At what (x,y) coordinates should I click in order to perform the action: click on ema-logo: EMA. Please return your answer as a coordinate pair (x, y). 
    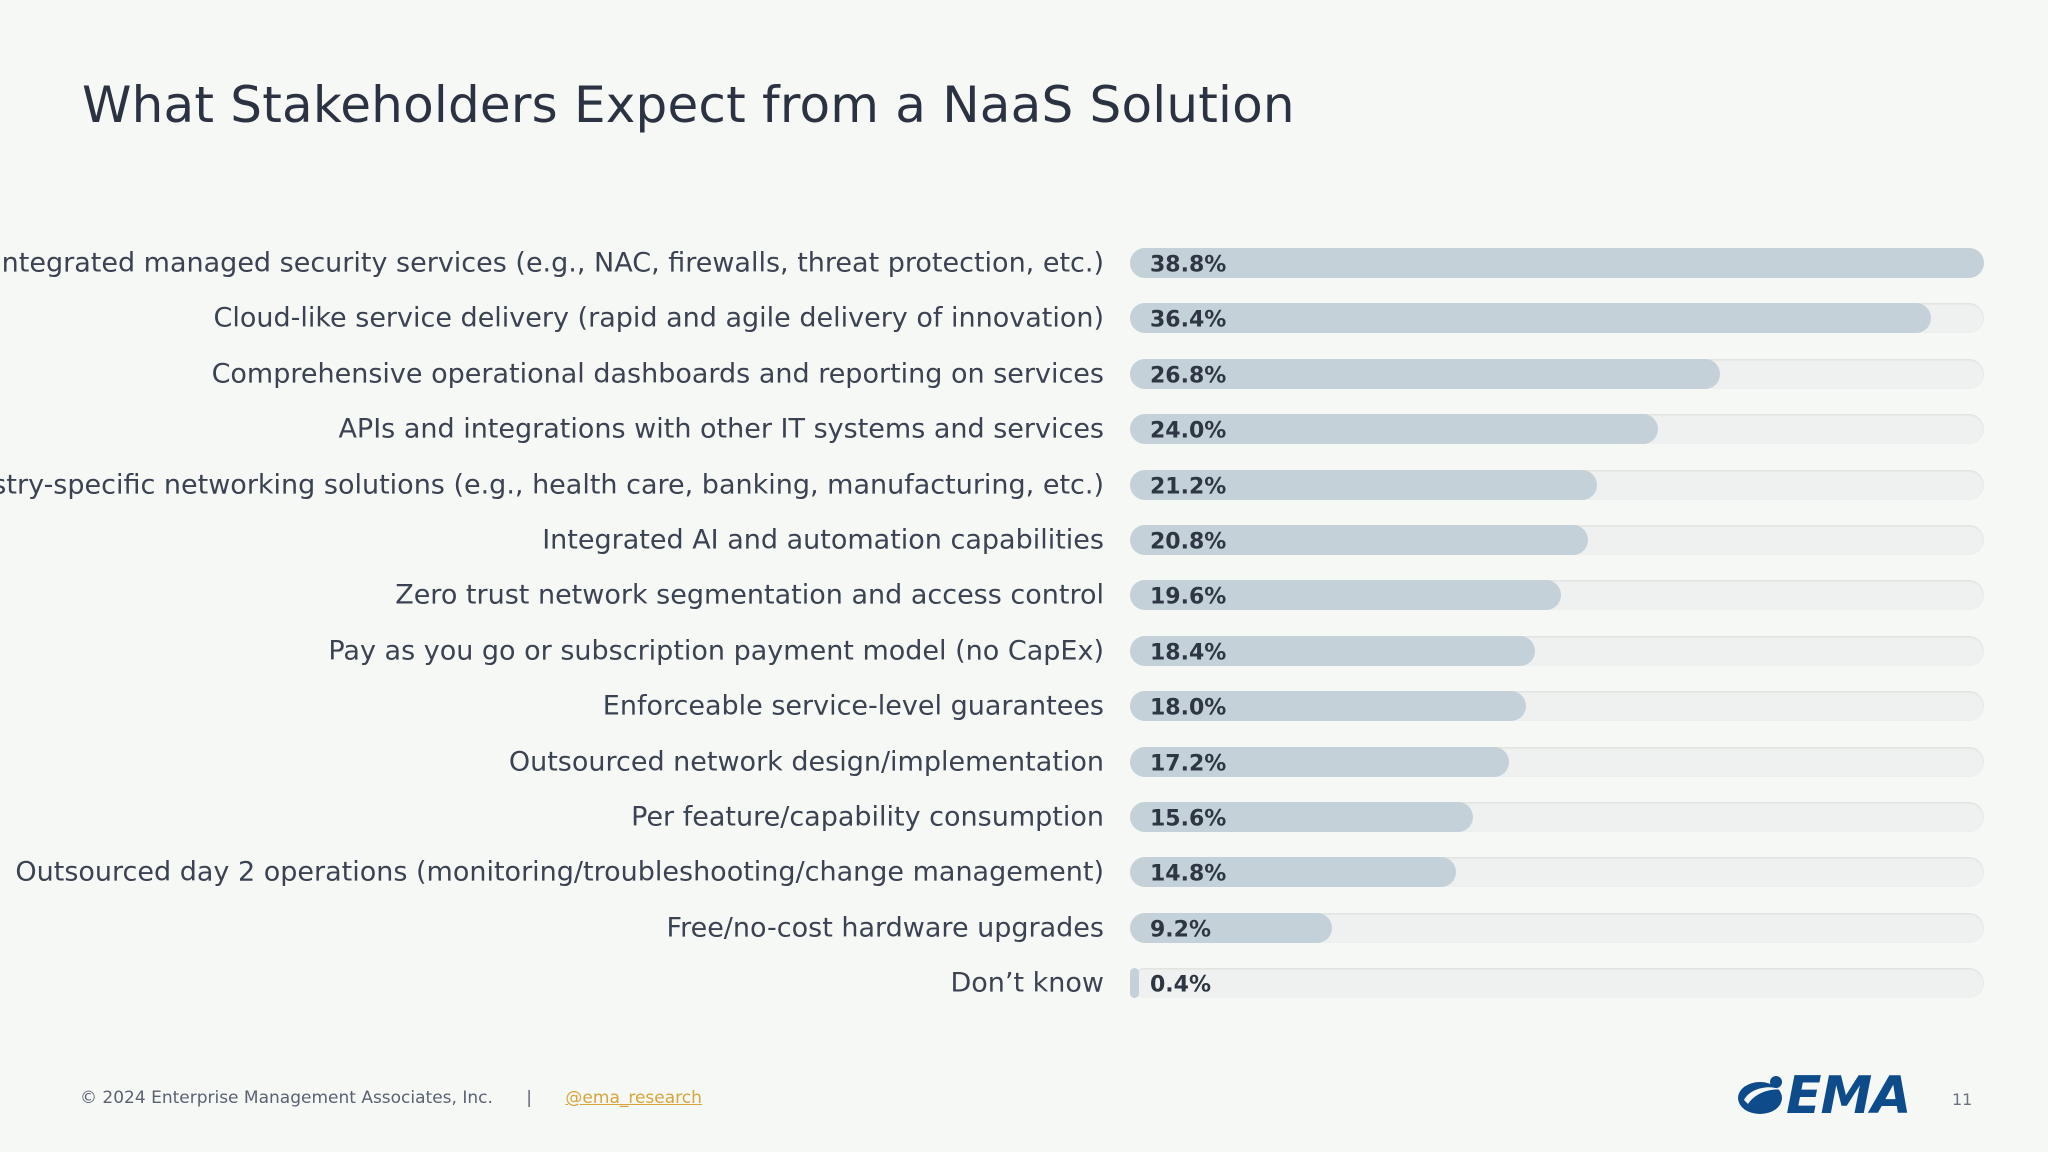
    Looking at the image, I should click on (1824, 1098).